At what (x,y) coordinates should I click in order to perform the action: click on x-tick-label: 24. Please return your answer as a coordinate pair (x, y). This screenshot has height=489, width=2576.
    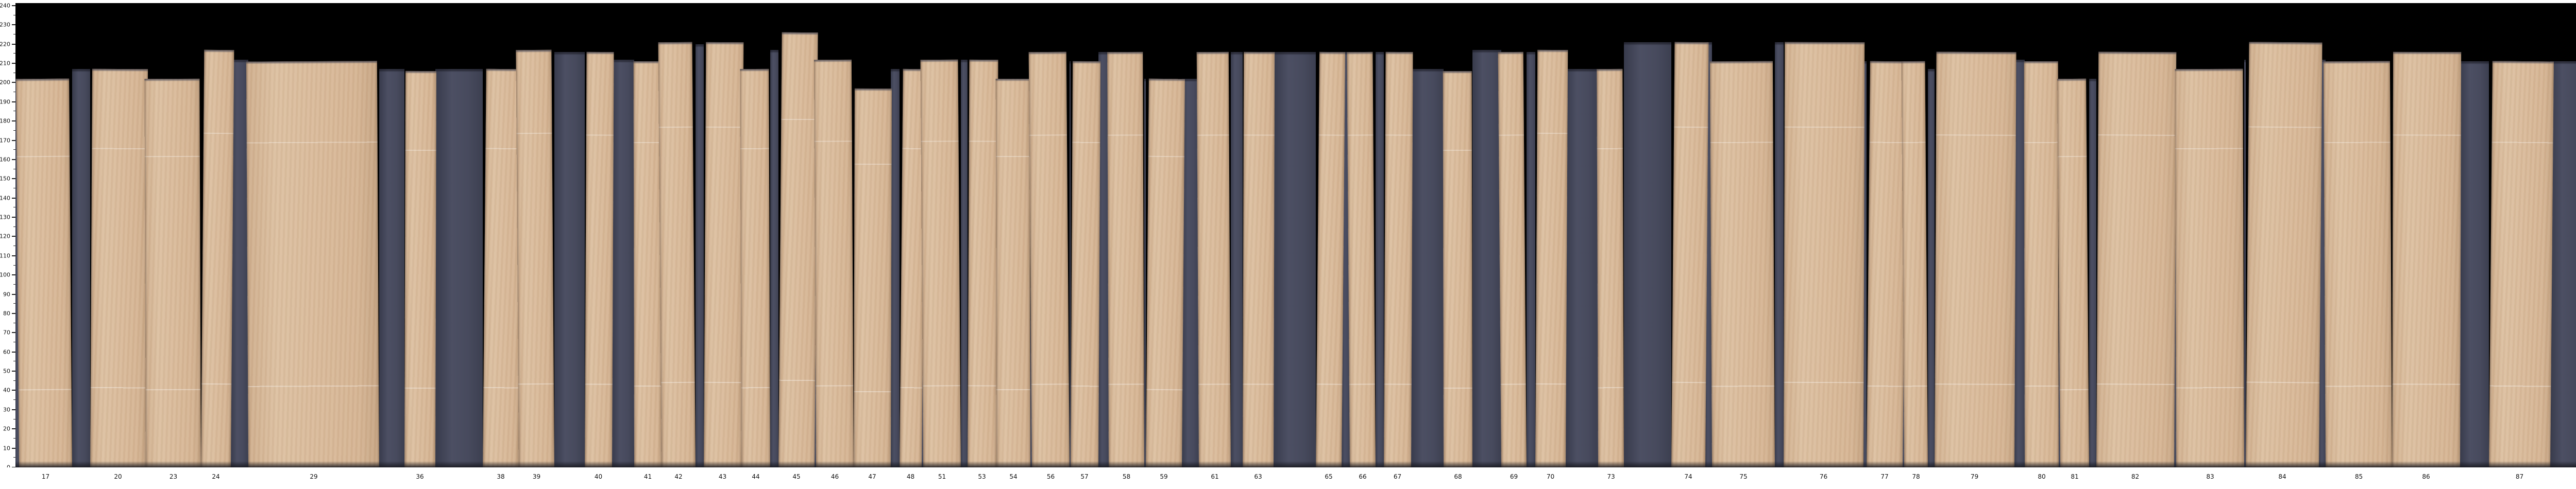
    Looking at the image, I should click on (216, 476).